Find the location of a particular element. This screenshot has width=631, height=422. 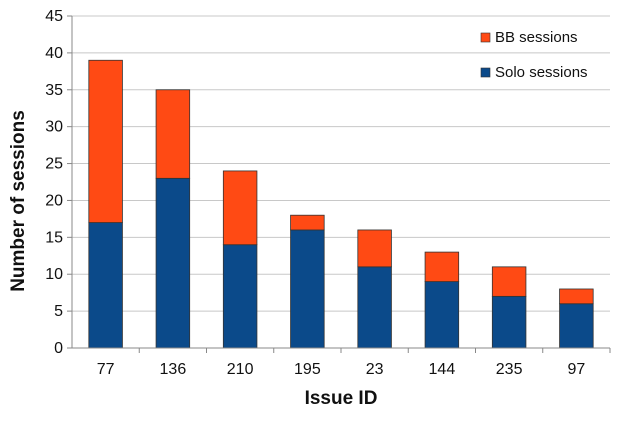

x-tick-label: 144 is located at coordinates (442, 369).